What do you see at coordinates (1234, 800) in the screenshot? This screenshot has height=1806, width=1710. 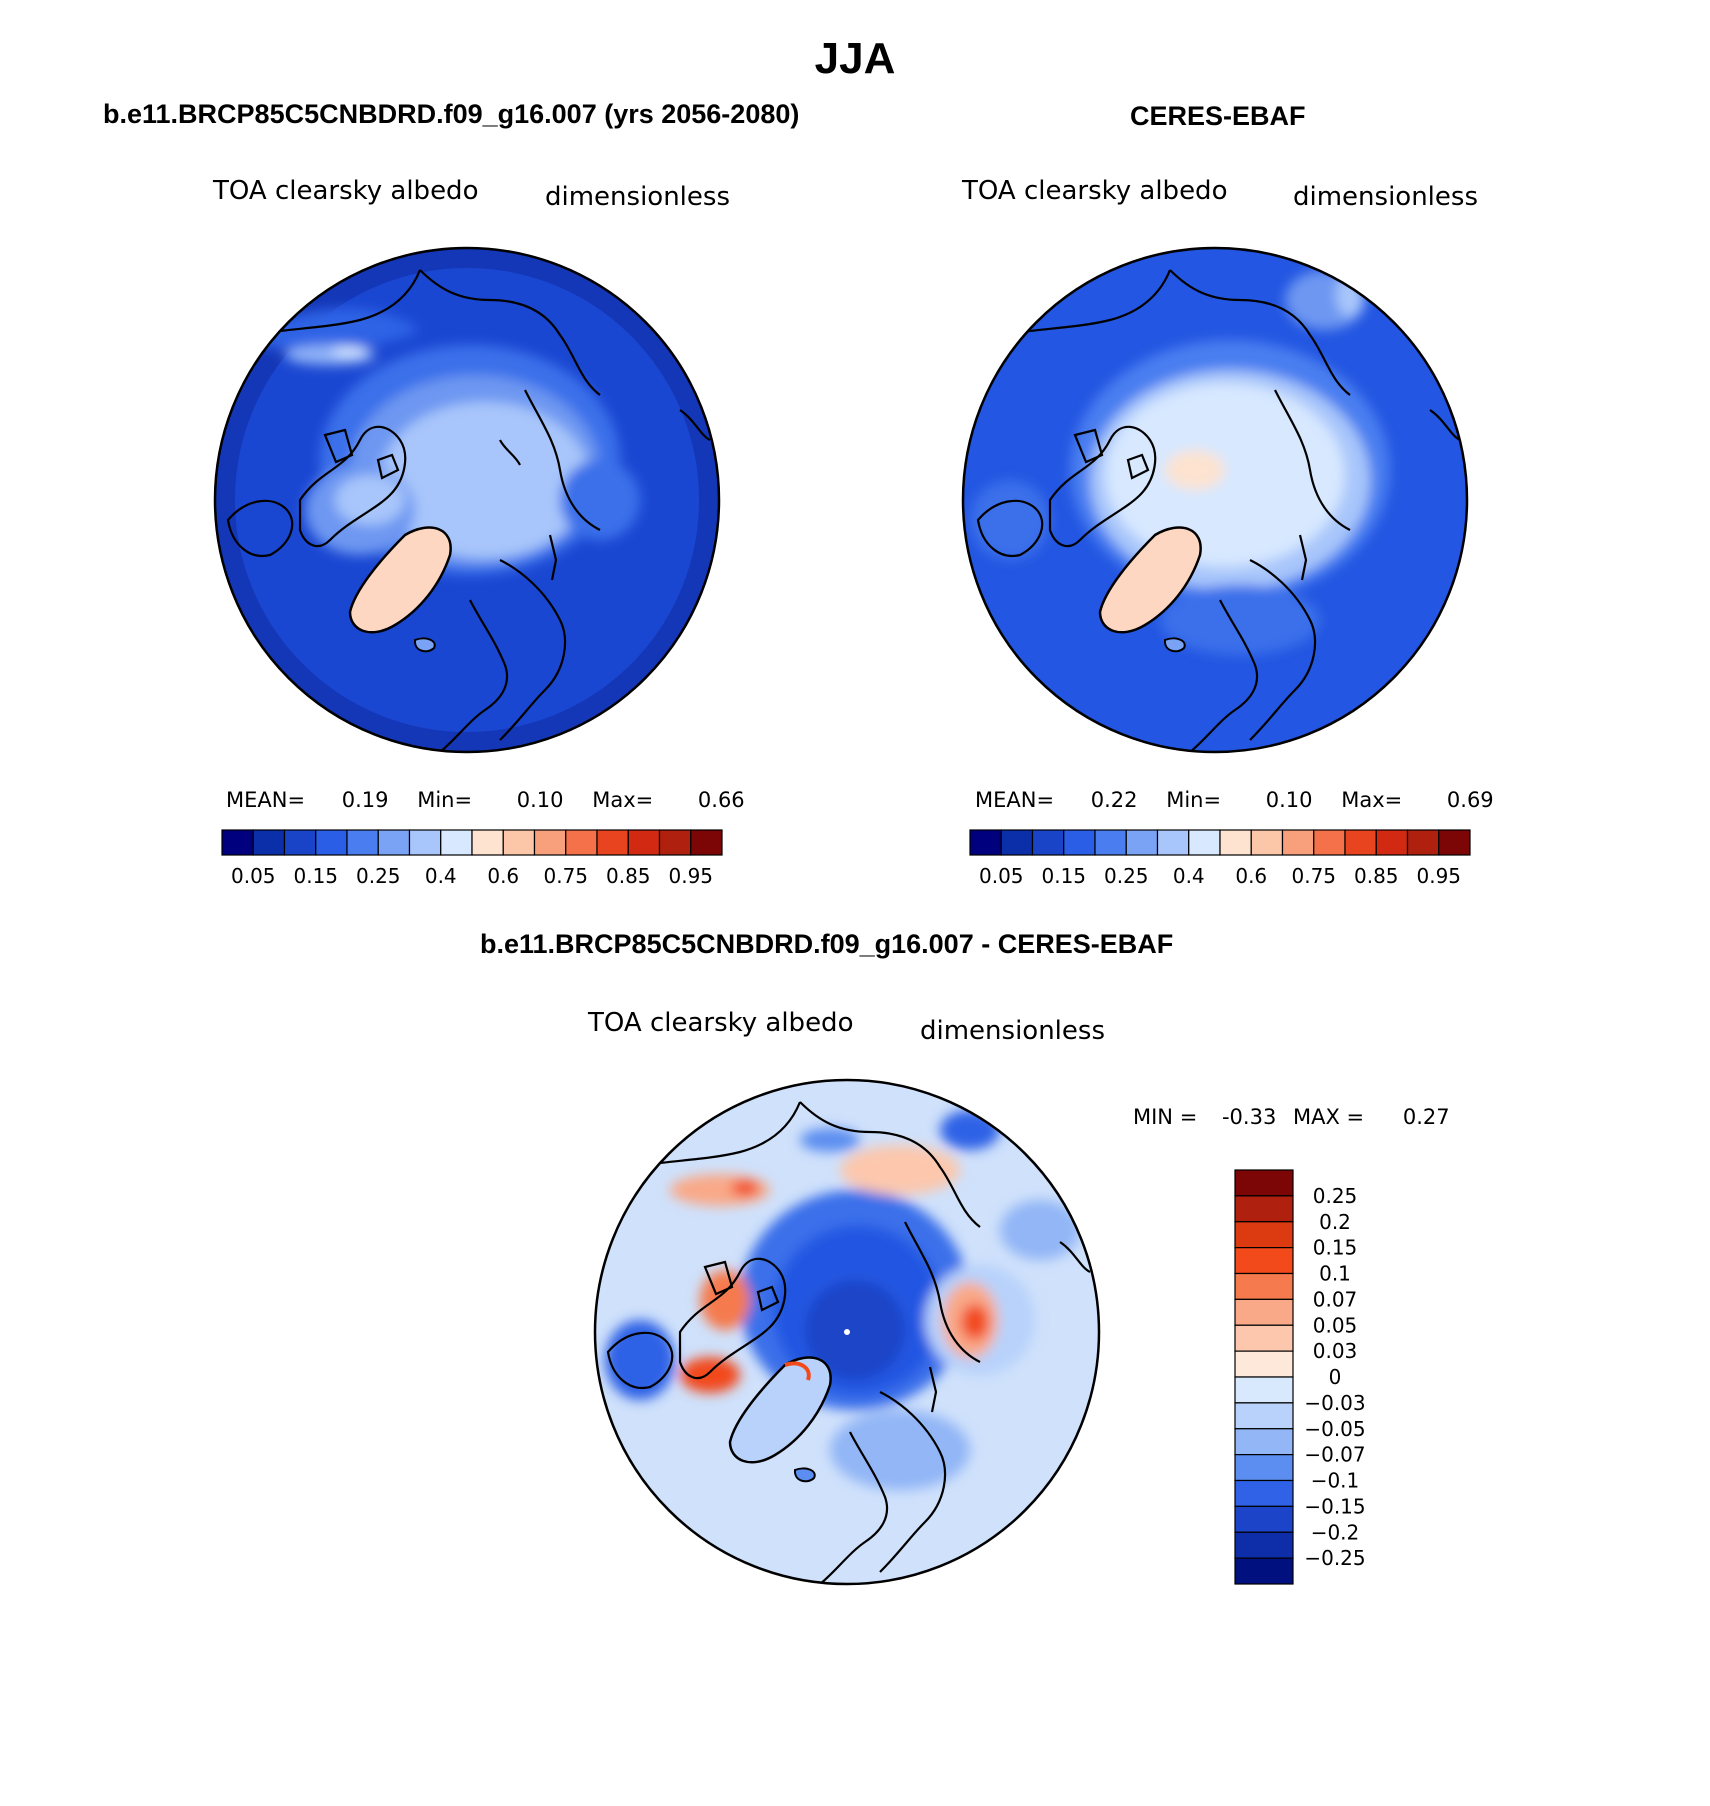 I see `panel-2-stats: MEAN= 0.22 Min= 0.10 Max= 0.69` at bounding box center [1234, 800].